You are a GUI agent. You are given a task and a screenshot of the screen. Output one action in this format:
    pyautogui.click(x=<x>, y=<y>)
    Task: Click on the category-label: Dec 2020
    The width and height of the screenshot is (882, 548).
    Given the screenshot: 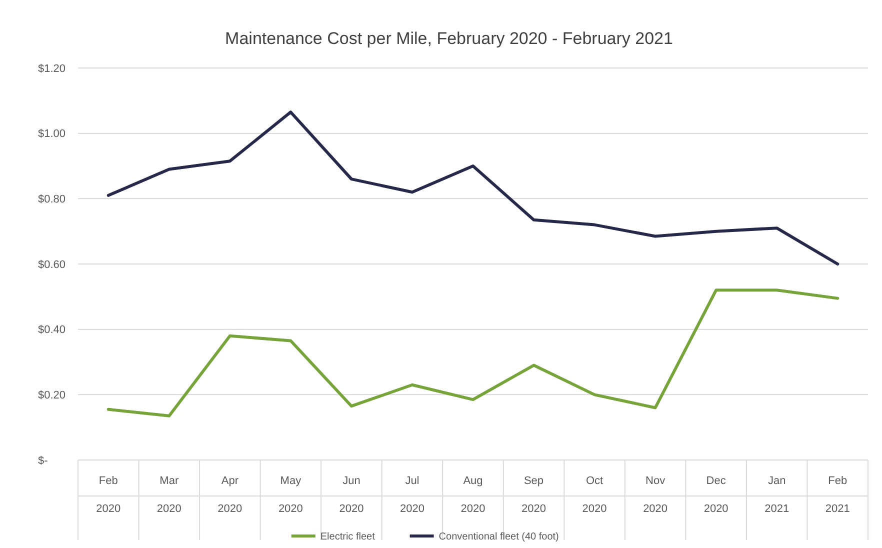 What is the action you would take?
    pyautogui.click(x=716, y=495)
    